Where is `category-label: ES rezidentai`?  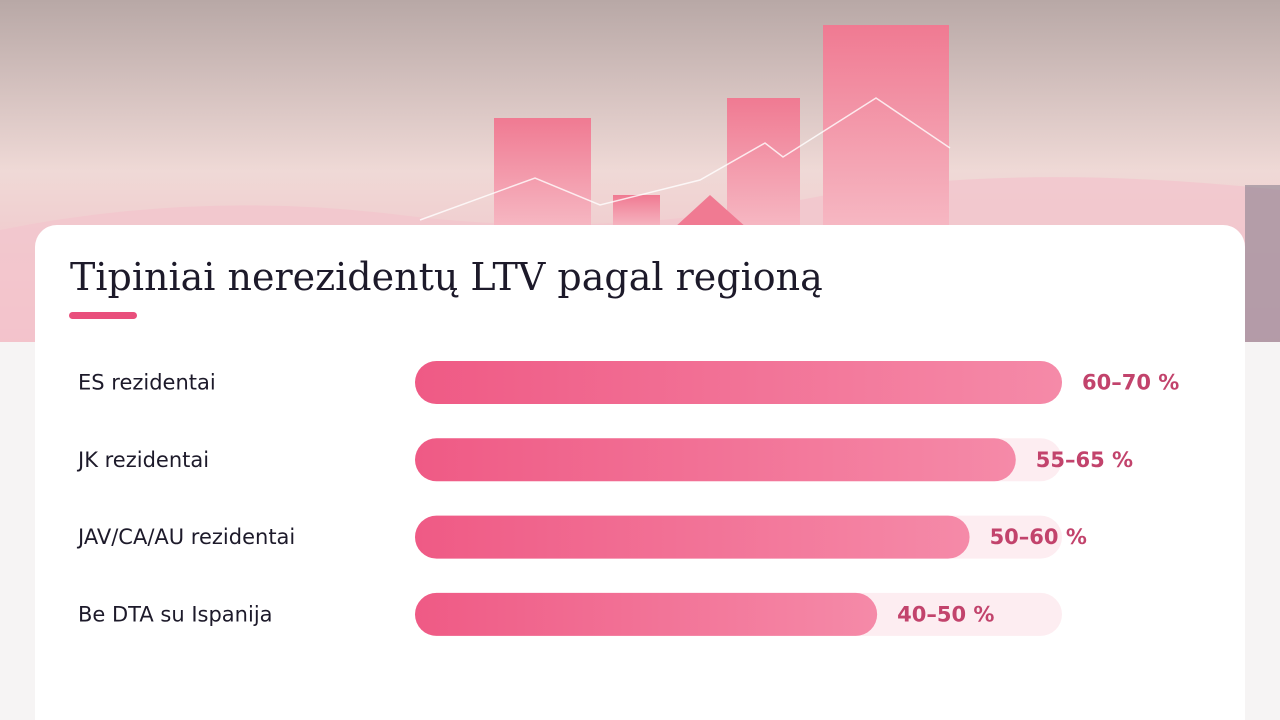 category-label: ES rezidentai is located at coordinates (147, 383).